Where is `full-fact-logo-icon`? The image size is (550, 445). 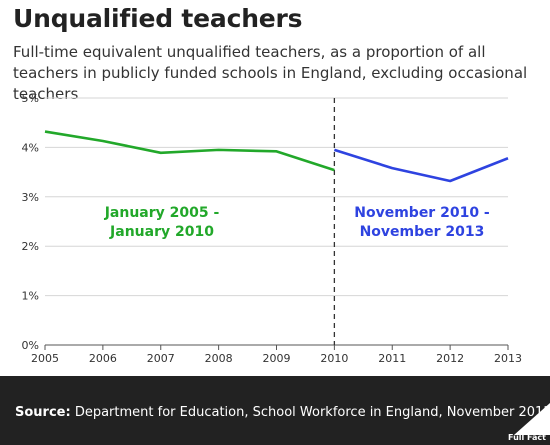
full-fact-logo-icon is located at coordinates (532, 419).